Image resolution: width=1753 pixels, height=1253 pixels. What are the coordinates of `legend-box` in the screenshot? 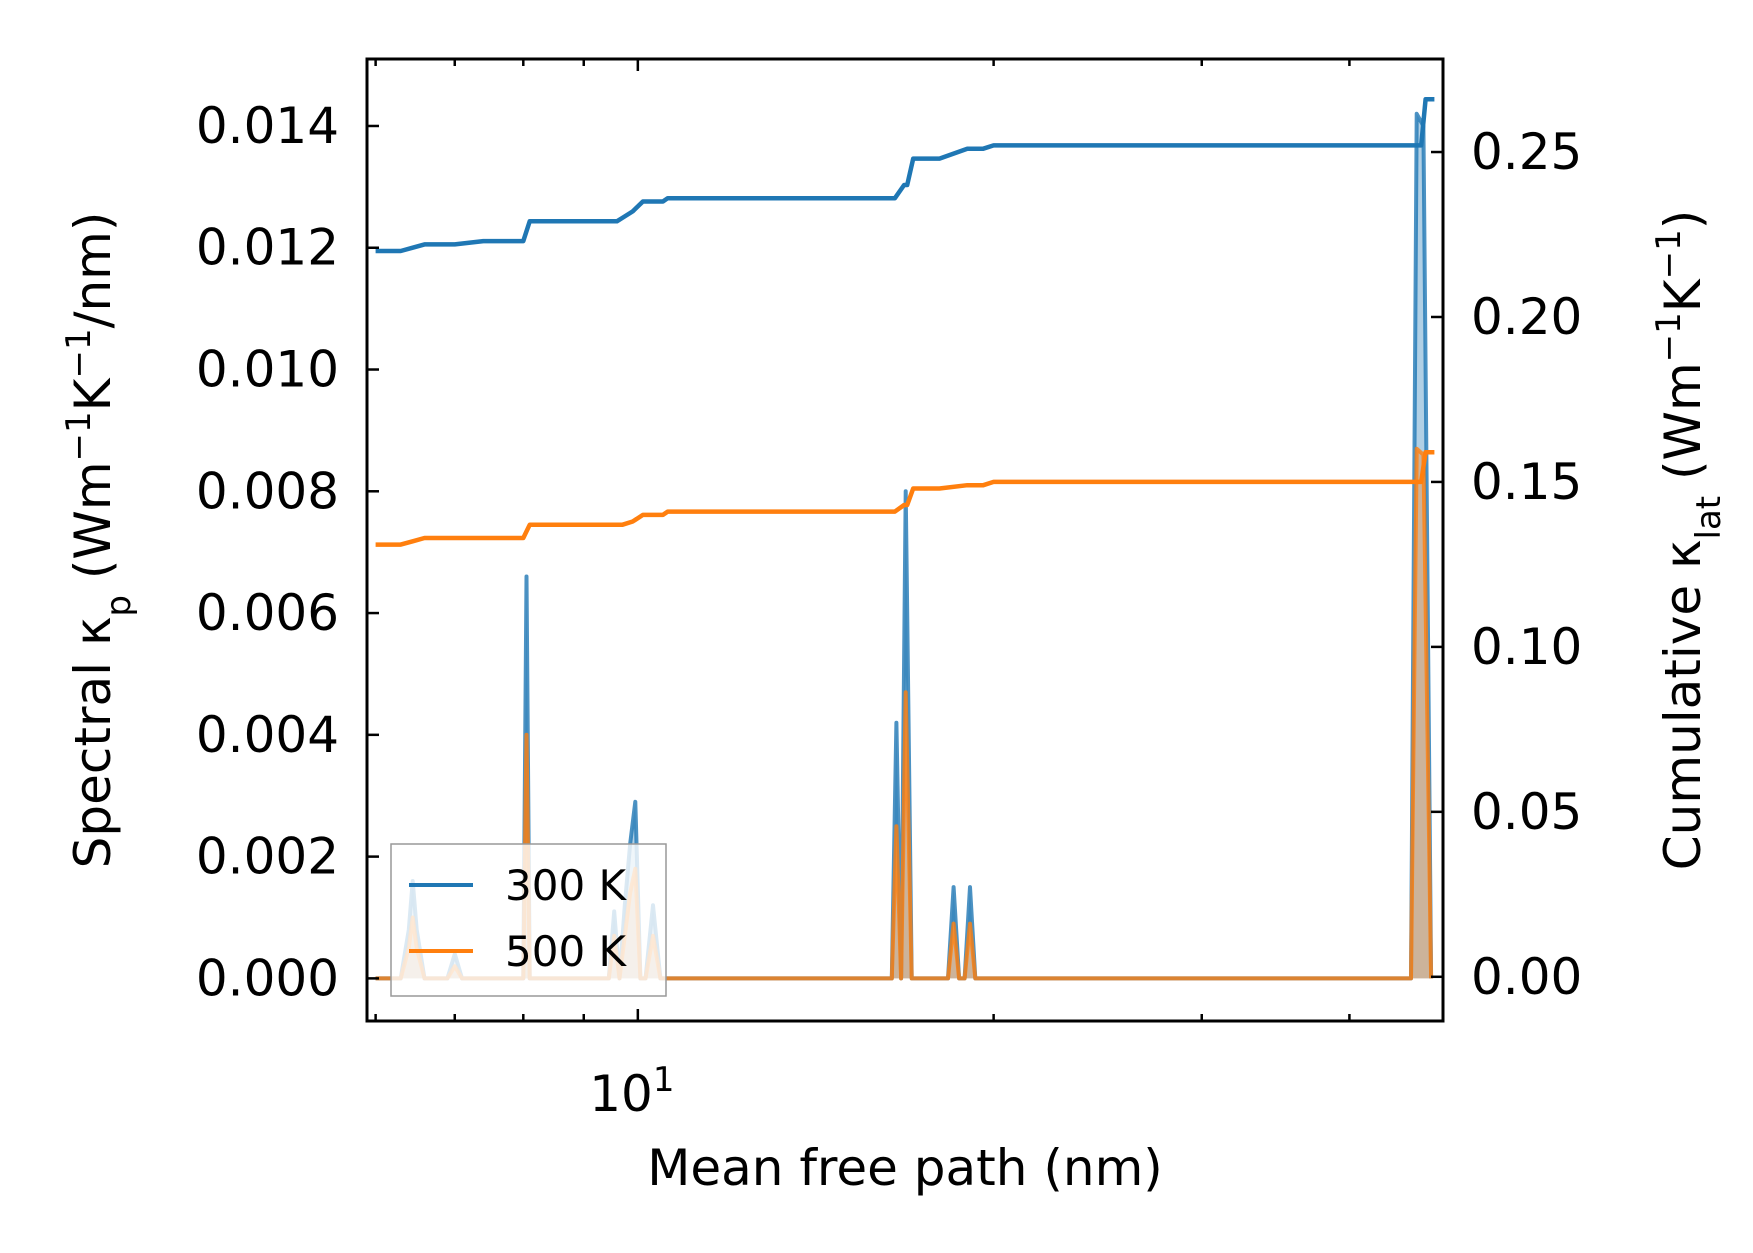 It's located at (528, 920).